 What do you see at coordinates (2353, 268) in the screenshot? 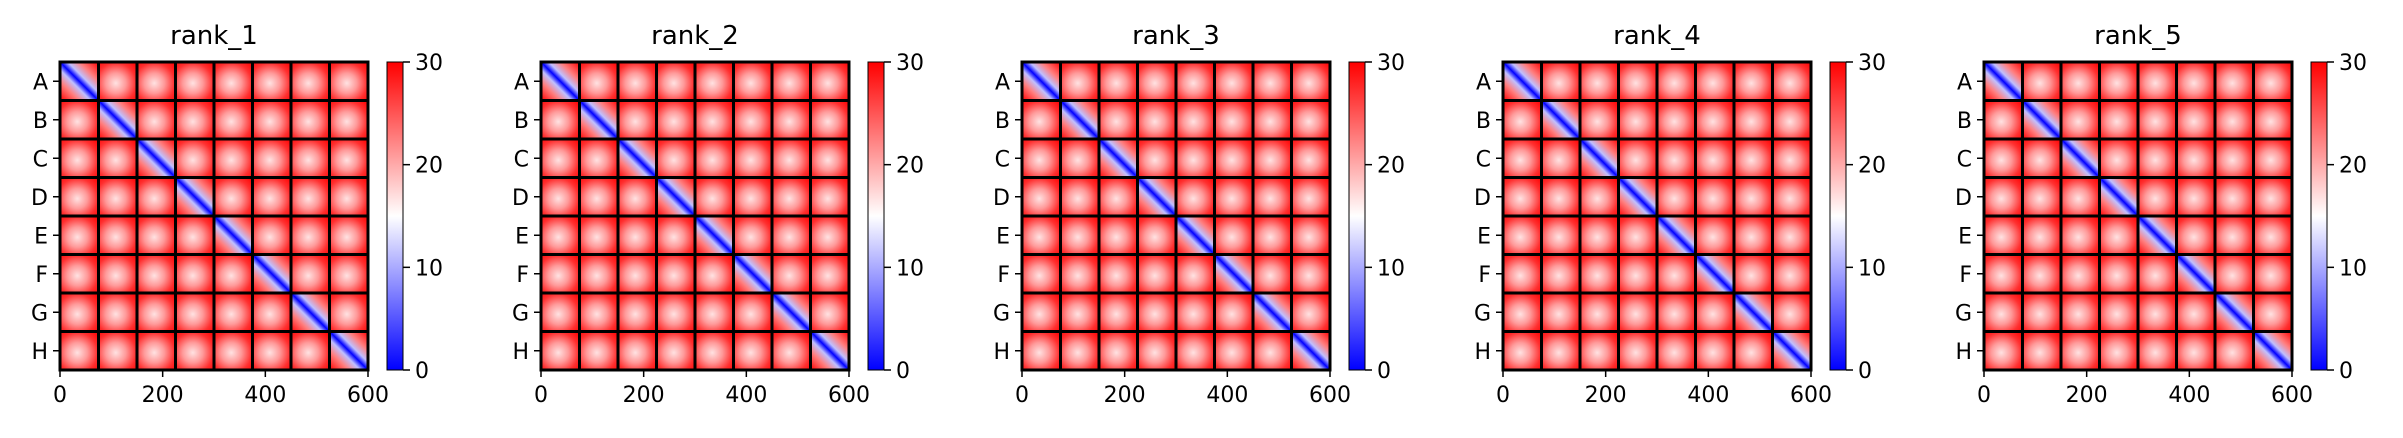
I see `colorbar-tick-label: 10` at bounding box center [2353, 268].